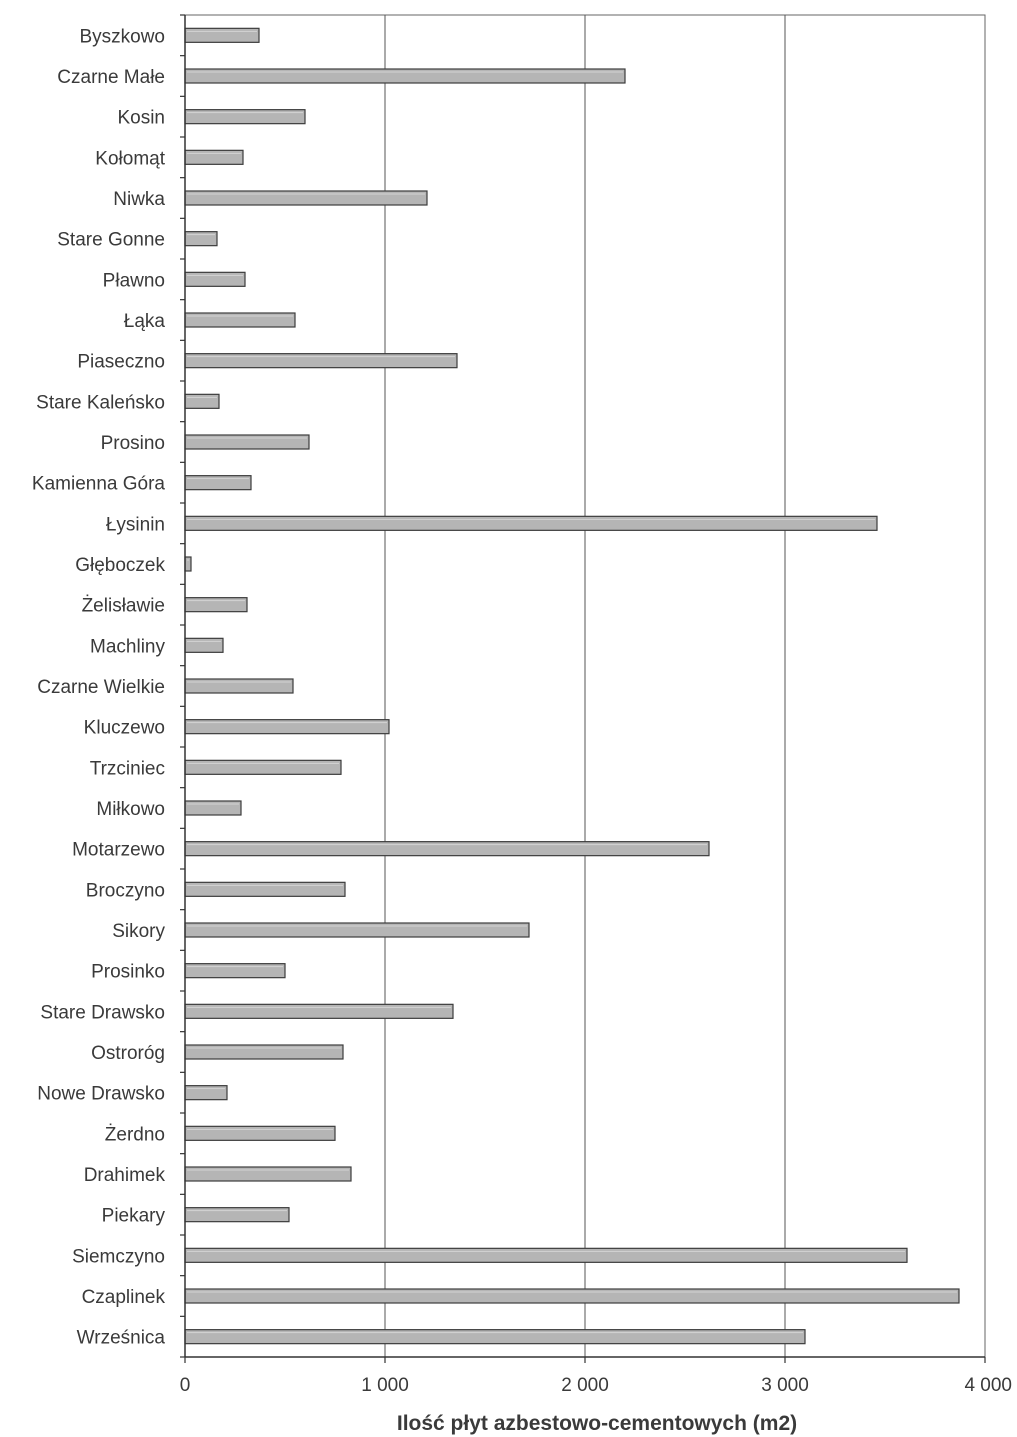 The image size is (1017, 1437). I want to click on category-label: Siemczyno, so click(118, 1256).